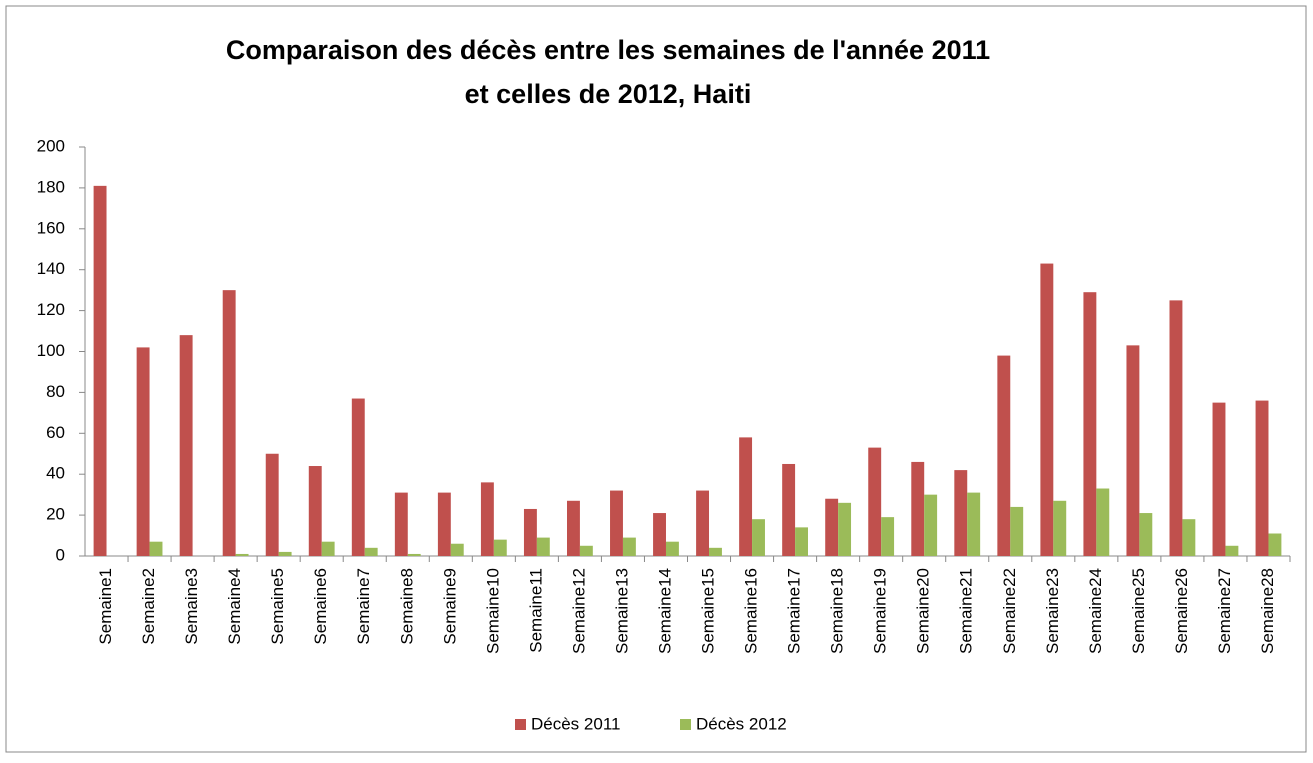 Image resolution: width=1313 pixels, height=763 pixels. What do you see at coordinates (794, 611) in the screenshot?
I see `x-tick-label: Semaine17` at bounding box center [794, 611].